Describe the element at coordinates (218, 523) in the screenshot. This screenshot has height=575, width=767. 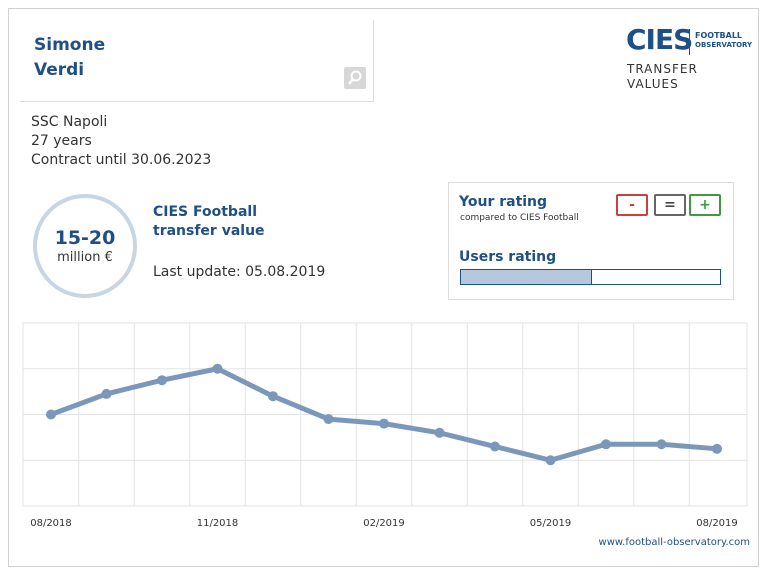
I see `x-tick-label: 11/2018` at that location.